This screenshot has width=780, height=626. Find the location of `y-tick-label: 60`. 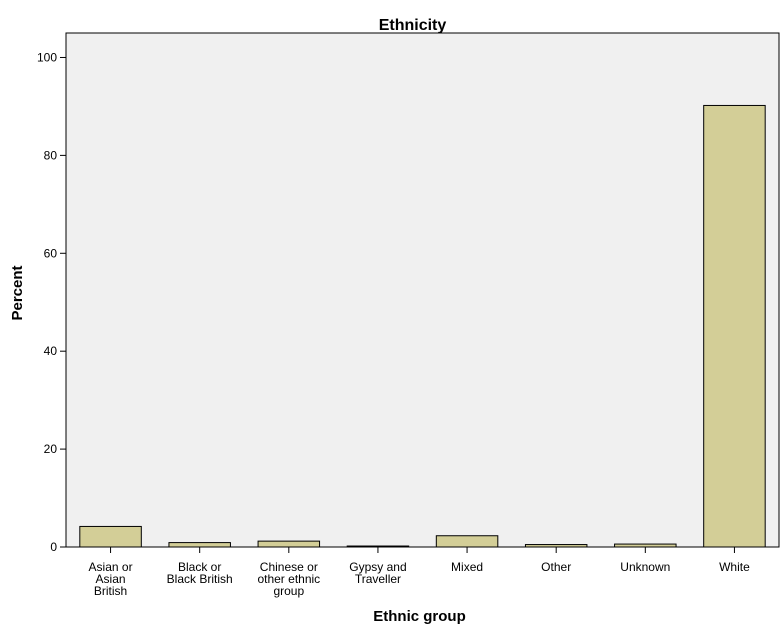

y-tick-label: 60 is located at coordinates (51, 253).